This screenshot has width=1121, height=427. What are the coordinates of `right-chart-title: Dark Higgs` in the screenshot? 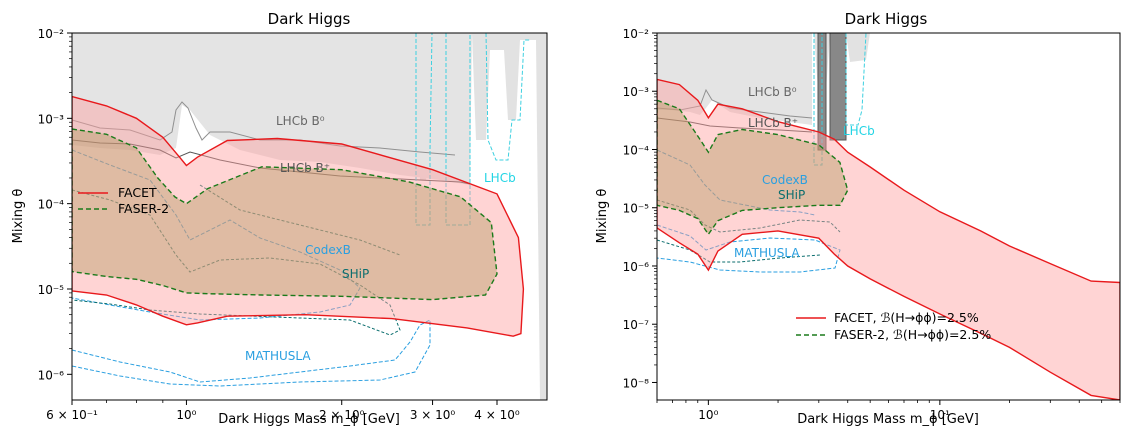 It's located at (886, 19).